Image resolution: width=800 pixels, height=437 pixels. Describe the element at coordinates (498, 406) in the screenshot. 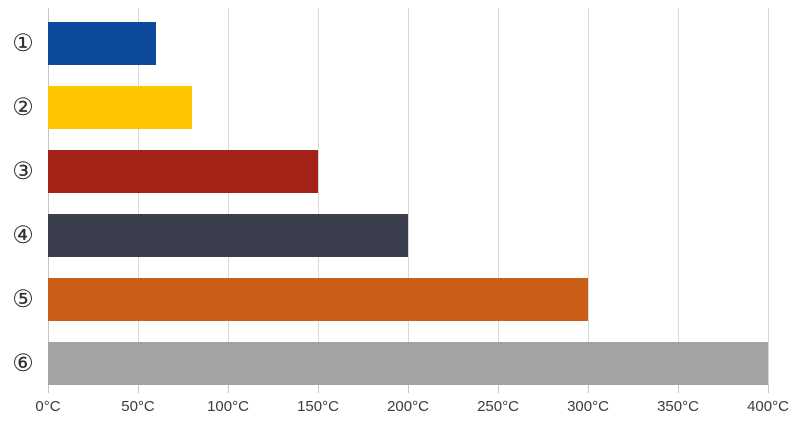

I see `x-axis-tick-label: 250°C` at that location.